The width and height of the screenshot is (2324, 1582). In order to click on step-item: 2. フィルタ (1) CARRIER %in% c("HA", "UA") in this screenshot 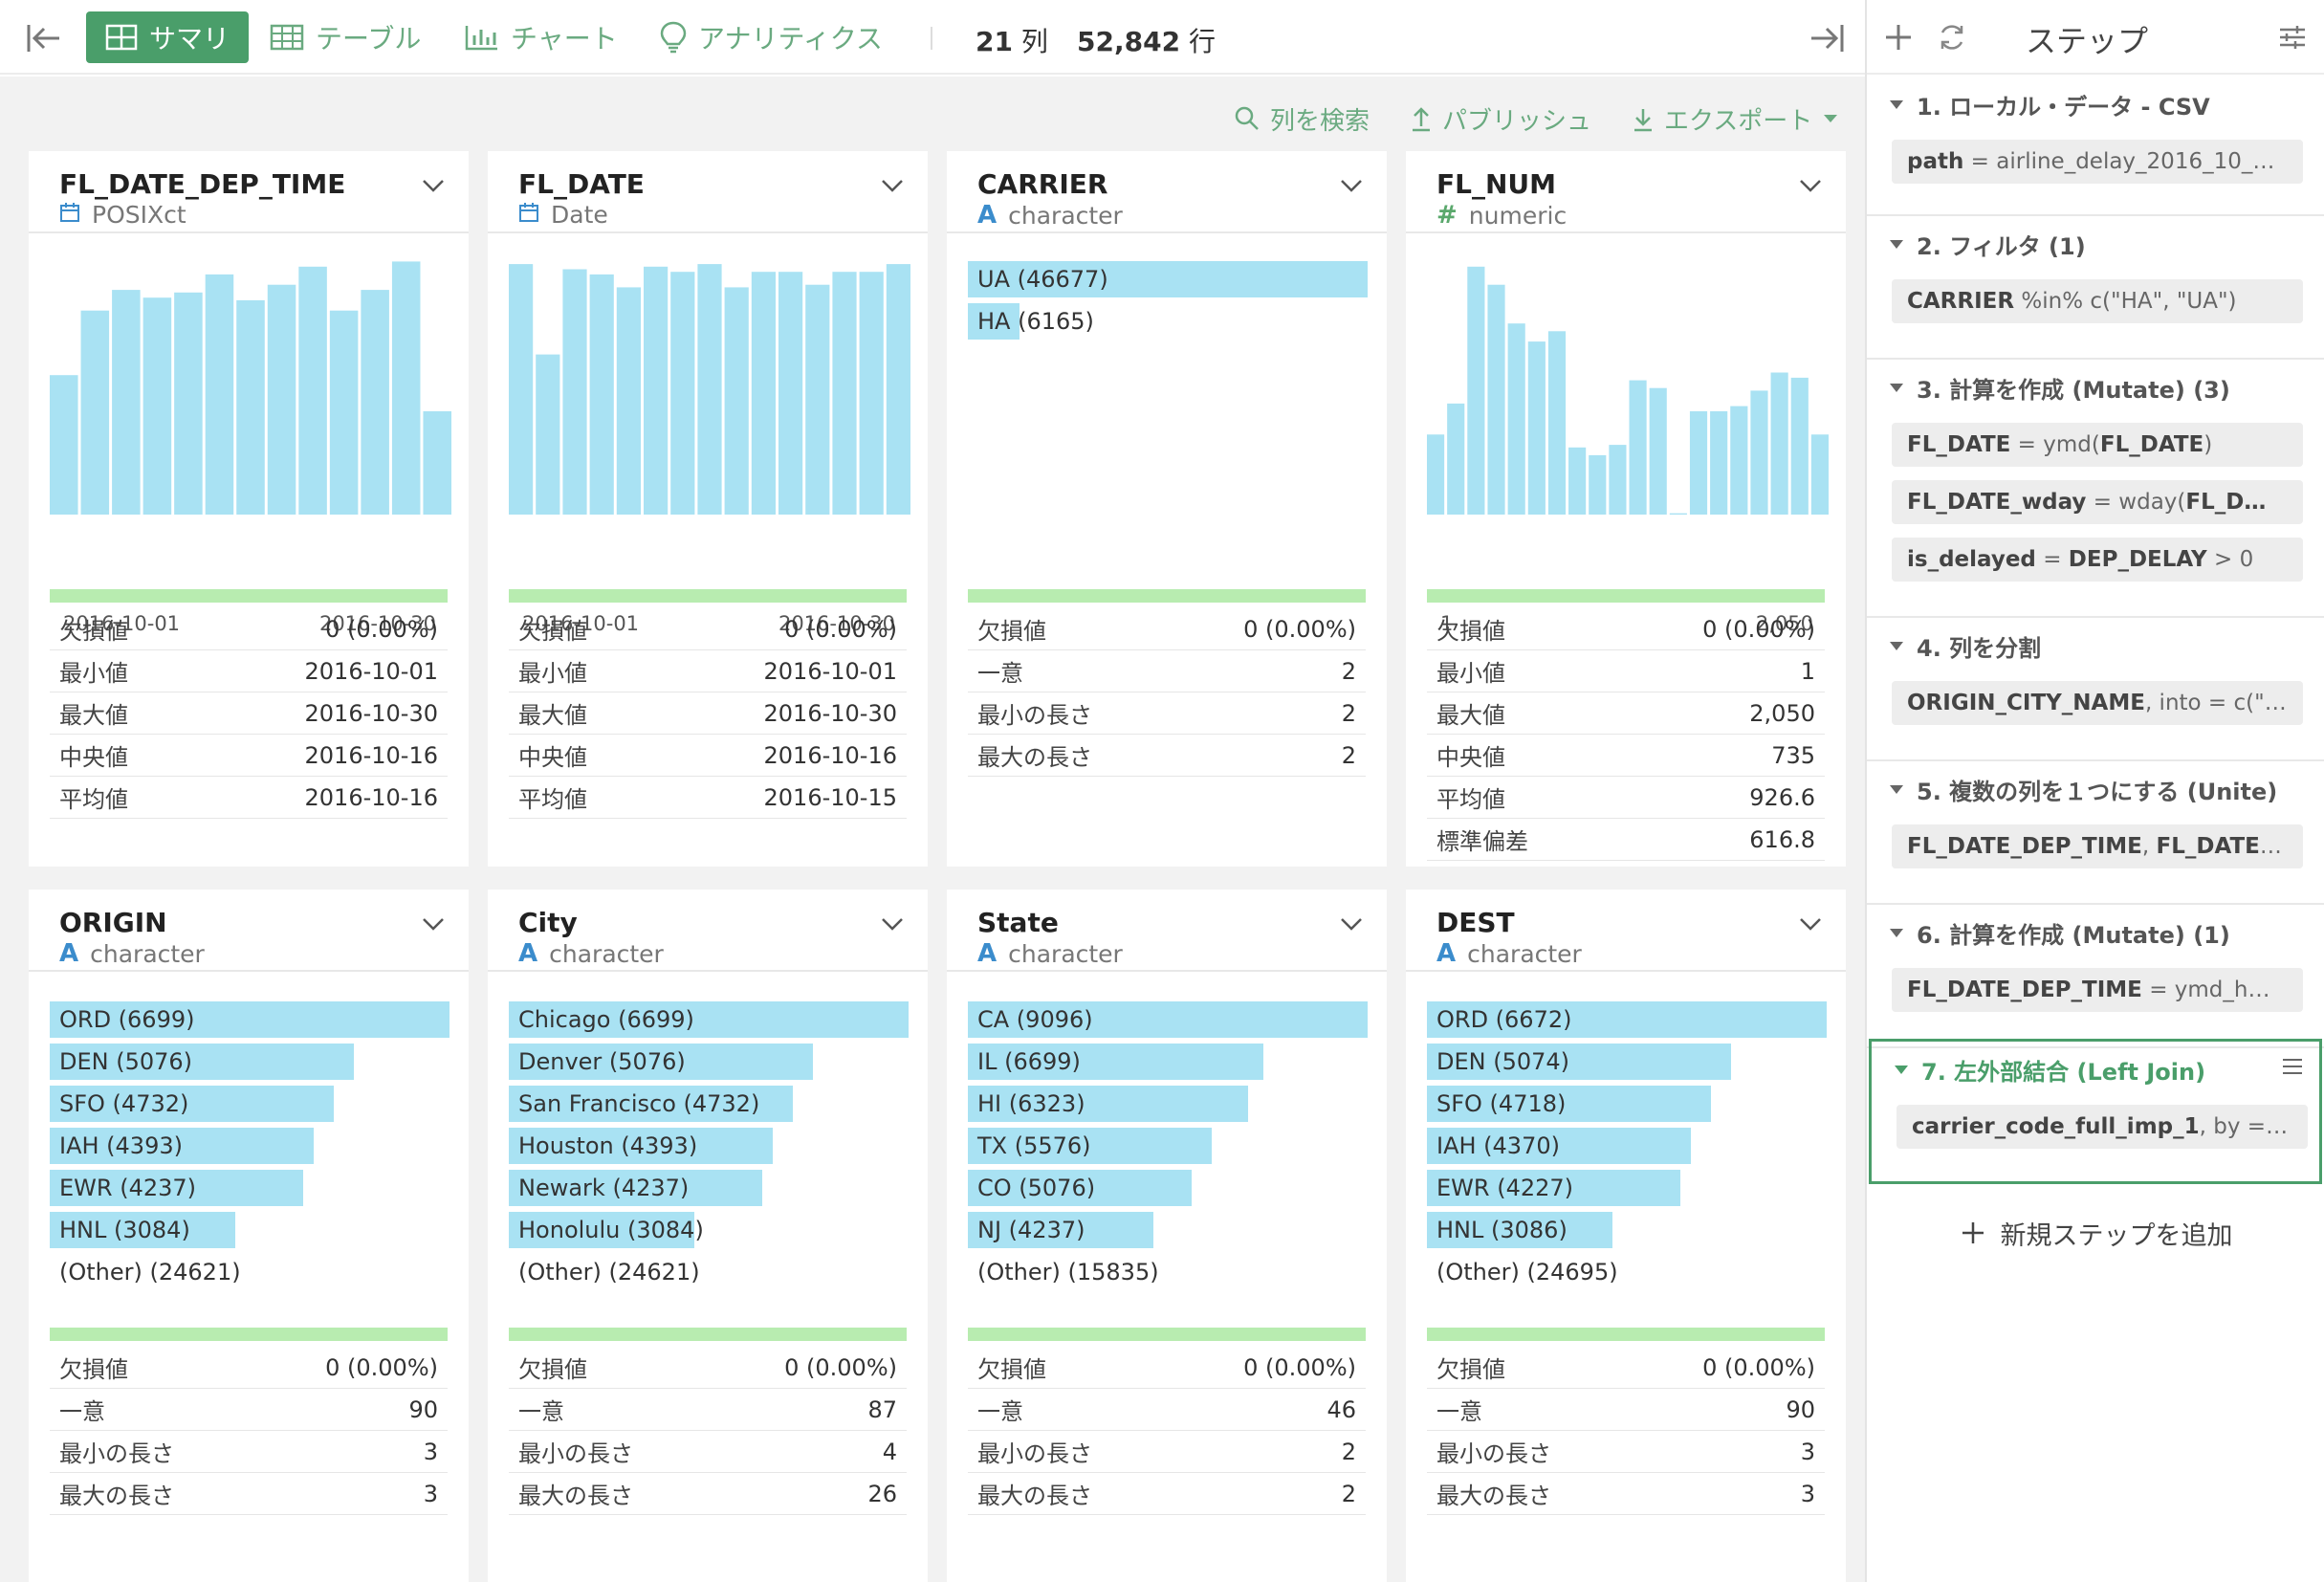, I will do `click(2095, 288)`.